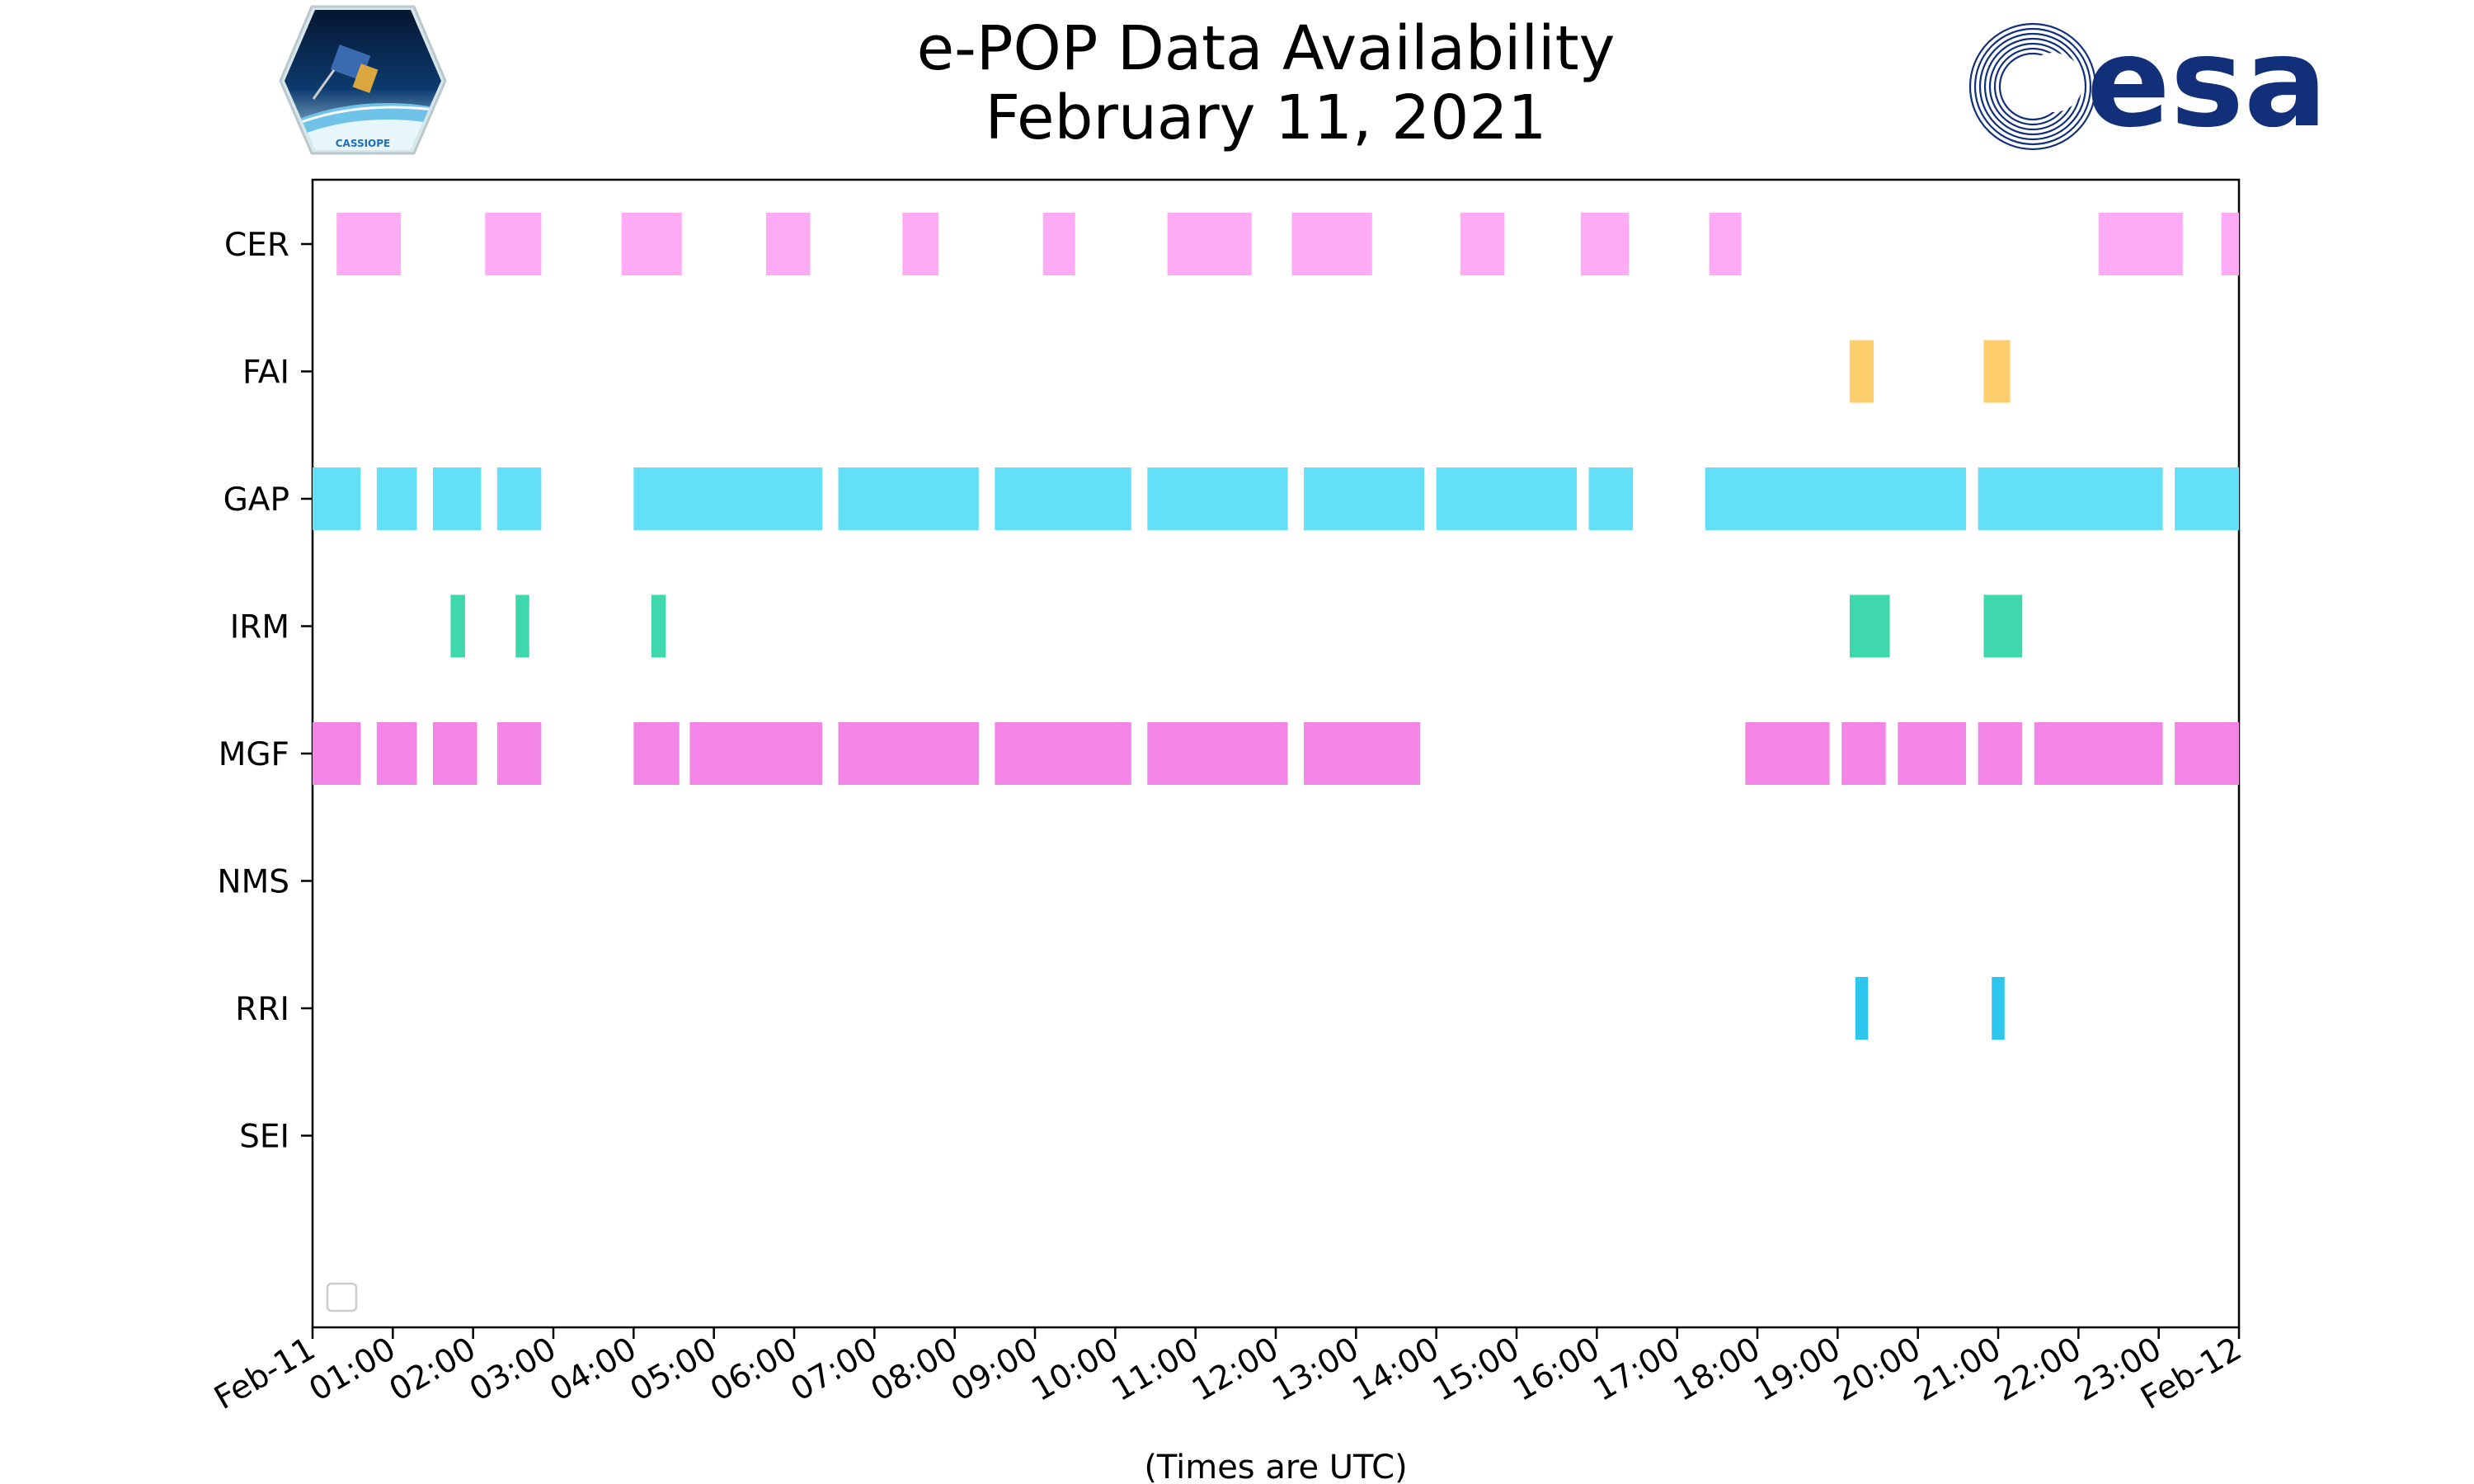 The height and width of the screenshot is (1484, 2474). I want to click on esa-logo: esa, so click(2147, 83).